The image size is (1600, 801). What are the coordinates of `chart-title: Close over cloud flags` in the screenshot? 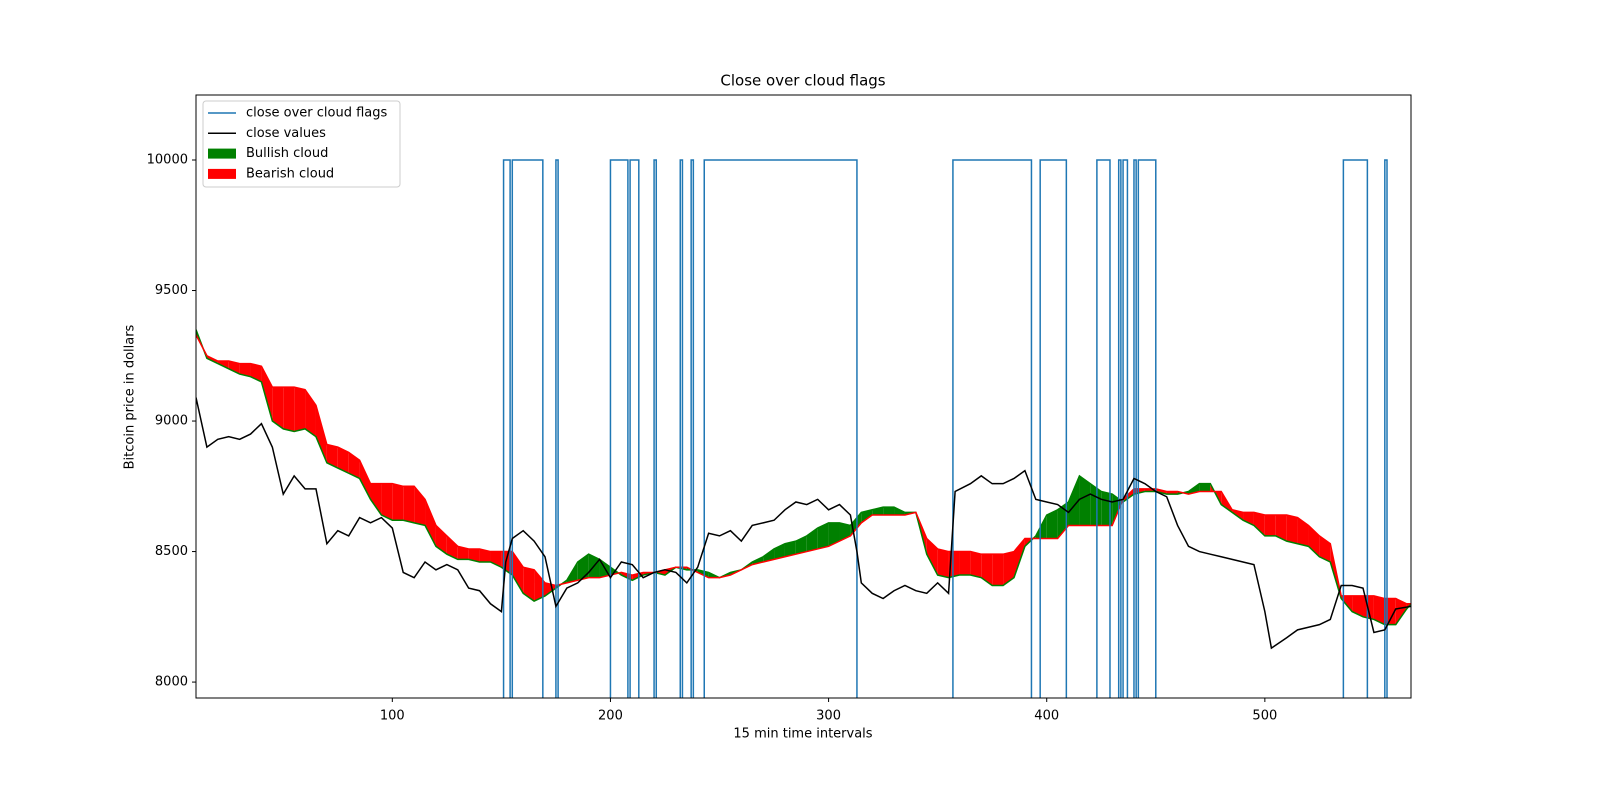 It's located at (802, 81).